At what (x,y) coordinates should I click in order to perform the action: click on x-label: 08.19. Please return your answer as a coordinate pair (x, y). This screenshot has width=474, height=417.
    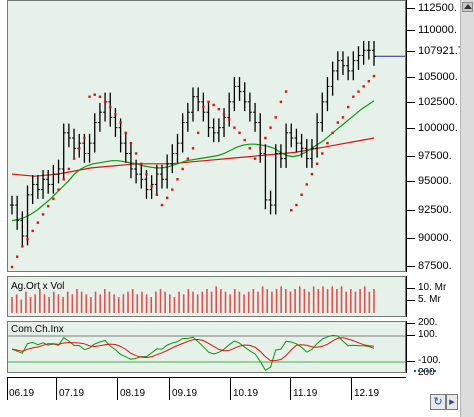
    Looking at the image, I should click on (133, 393).